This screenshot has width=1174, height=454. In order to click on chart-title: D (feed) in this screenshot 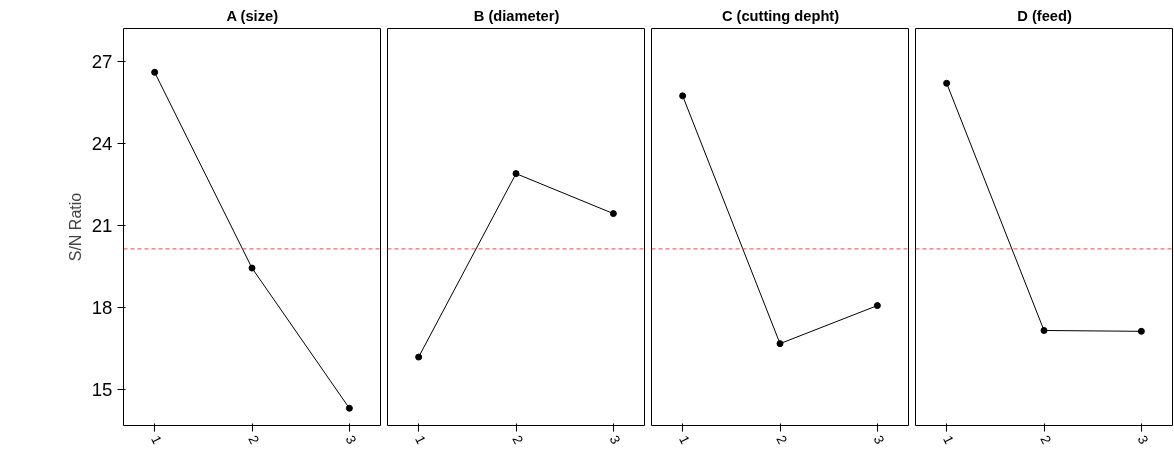, I will do `click(1044, 15)`.